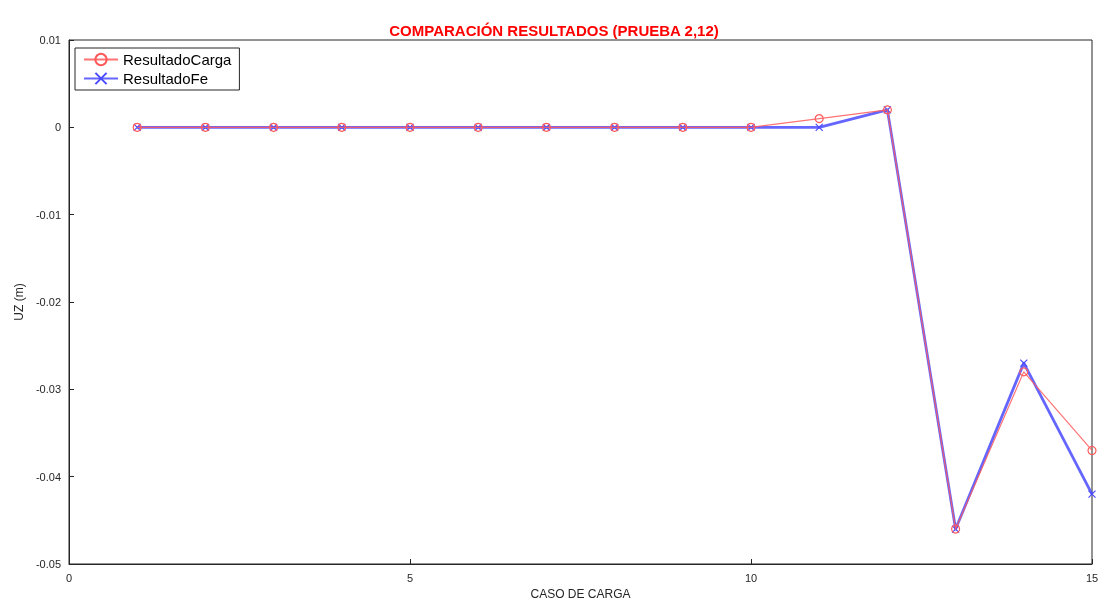  Describe the element at coordinates (166, 78) in the screenshot. I see `legend-label: ResultadoFe` at that location.